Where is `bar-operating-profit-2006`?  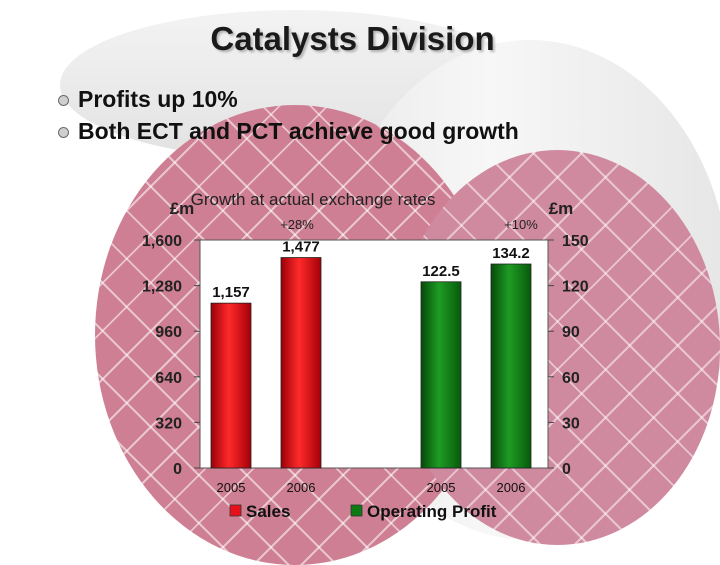
bar-operating-profit-2006 is located at coordinates (511, 366).